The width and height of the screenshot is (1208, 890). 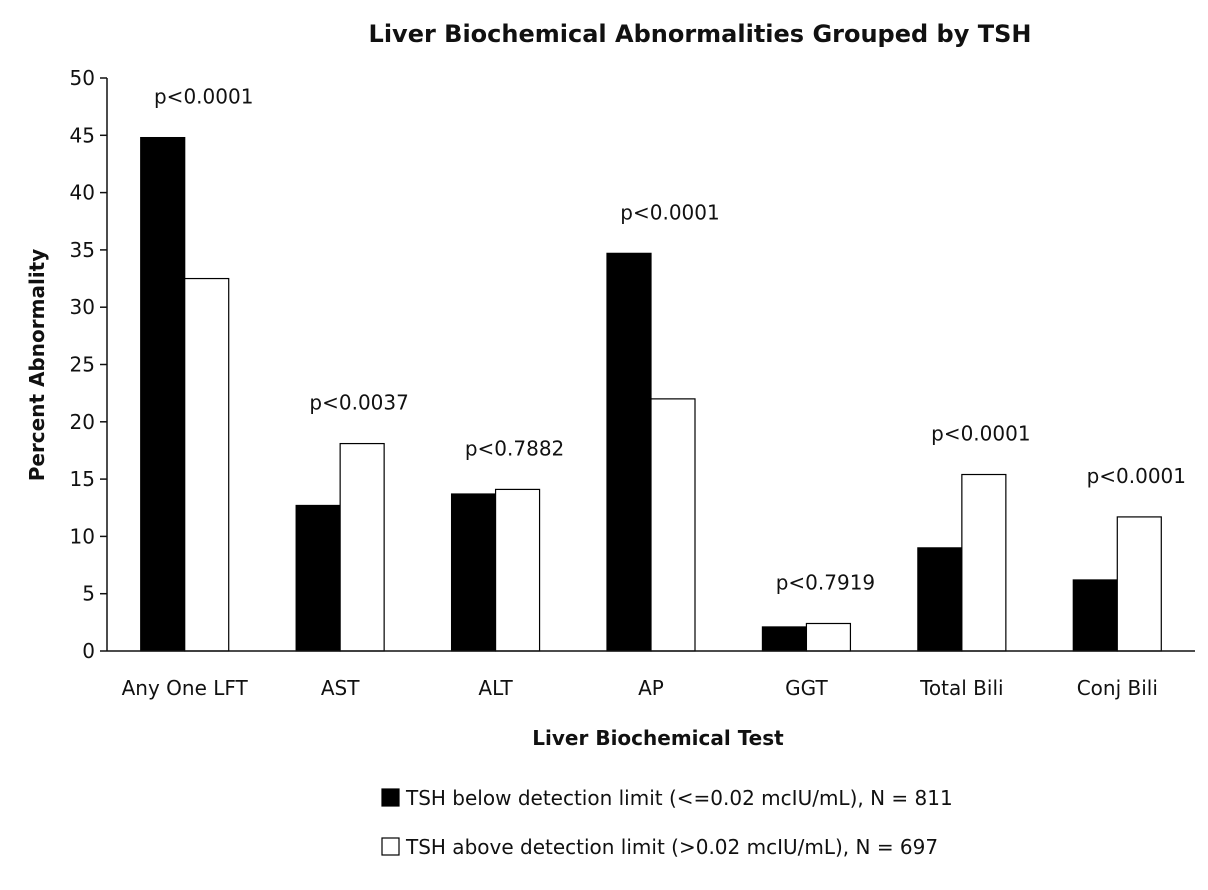 I want to click on x-tick-label: AP, so click(x=651, y=688).